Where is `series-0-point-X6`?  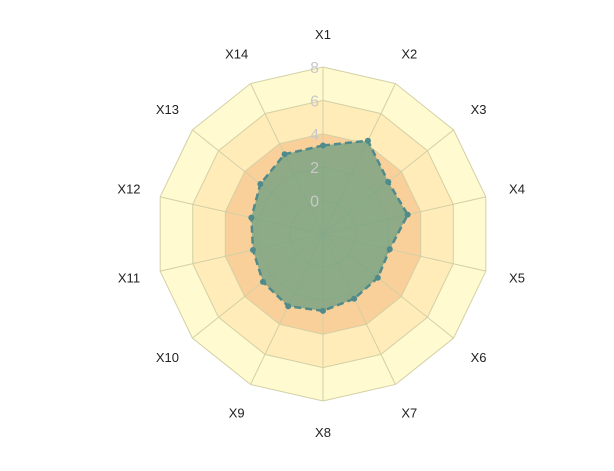 series-0-point-X6 is located at coordinates (377, 277).